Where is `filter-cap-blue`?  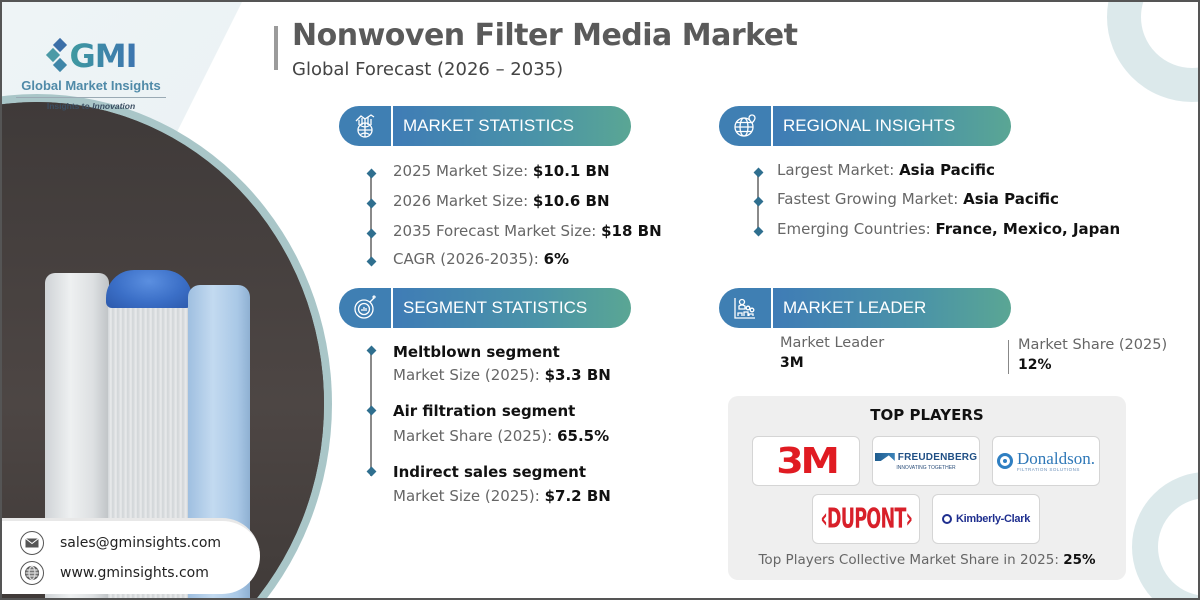
filter-cap-blue is located at coordinates (149, 289).